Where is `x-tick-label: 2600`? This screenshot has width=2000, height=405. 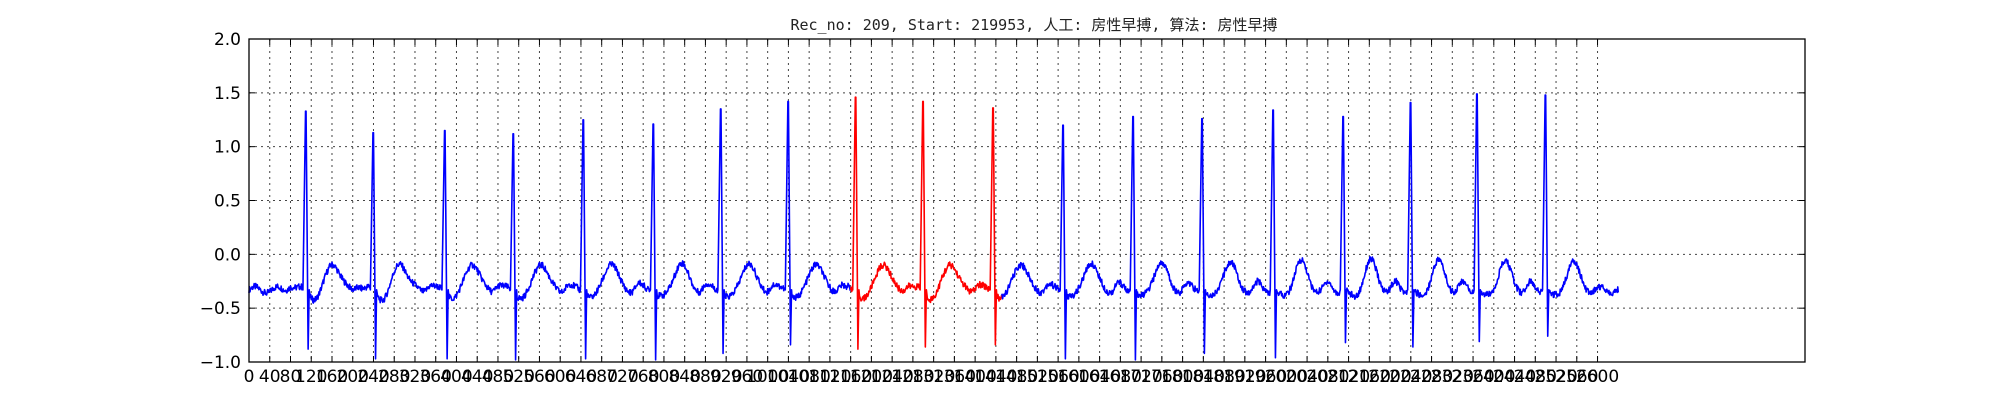 x-tick-label: 2600 is located at coordinates (1597, 377).